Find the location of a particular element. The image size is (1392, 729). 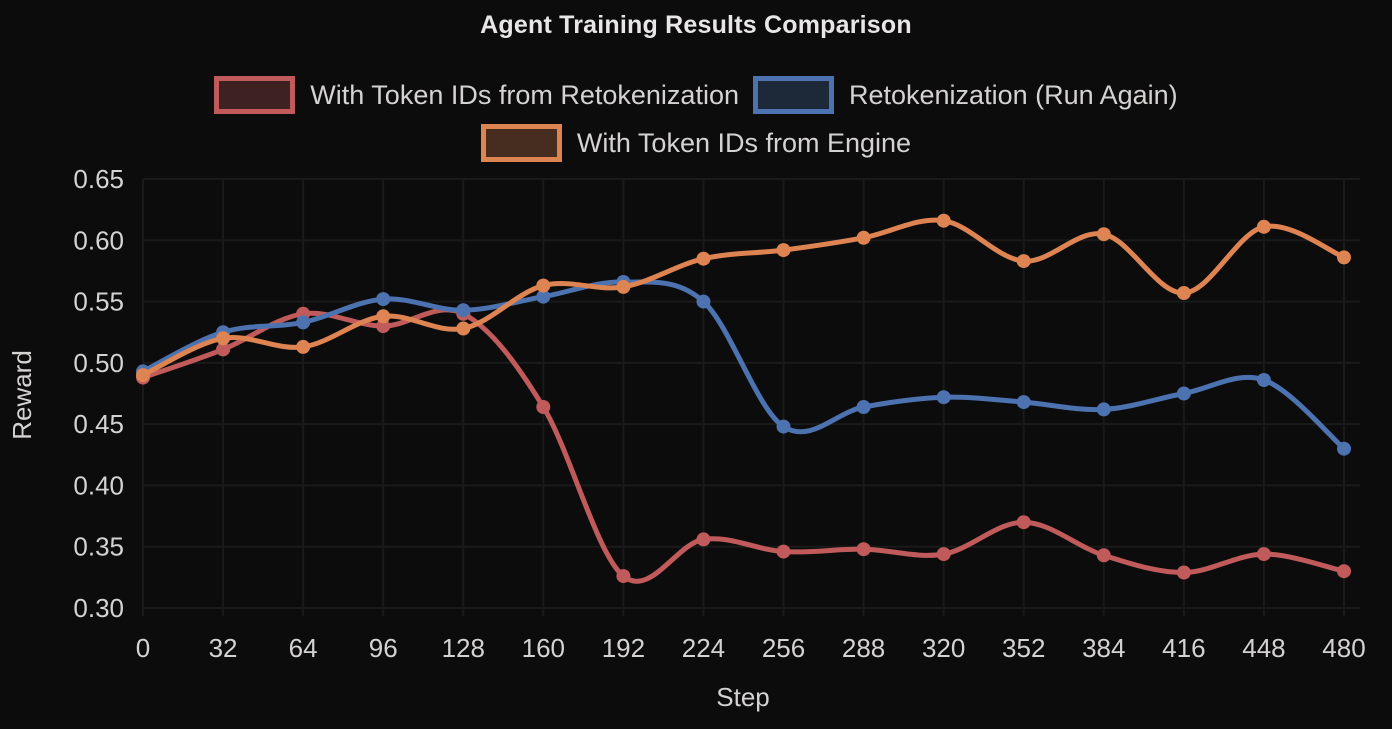

x-tick-label: 352 is located at coordinates (1023, 648).